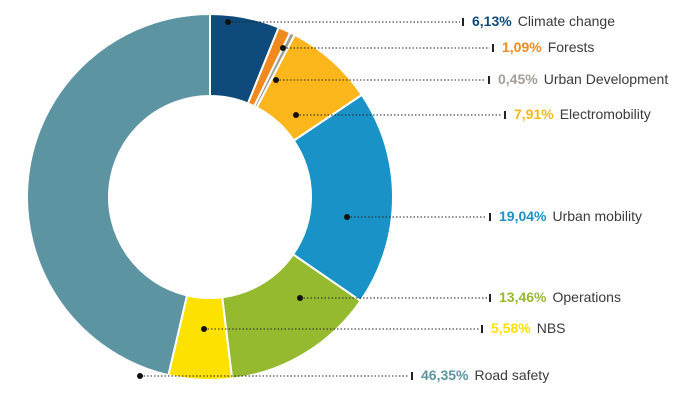  I want to click on slice-label: 0,45% Urban Development, so click(583, 79).